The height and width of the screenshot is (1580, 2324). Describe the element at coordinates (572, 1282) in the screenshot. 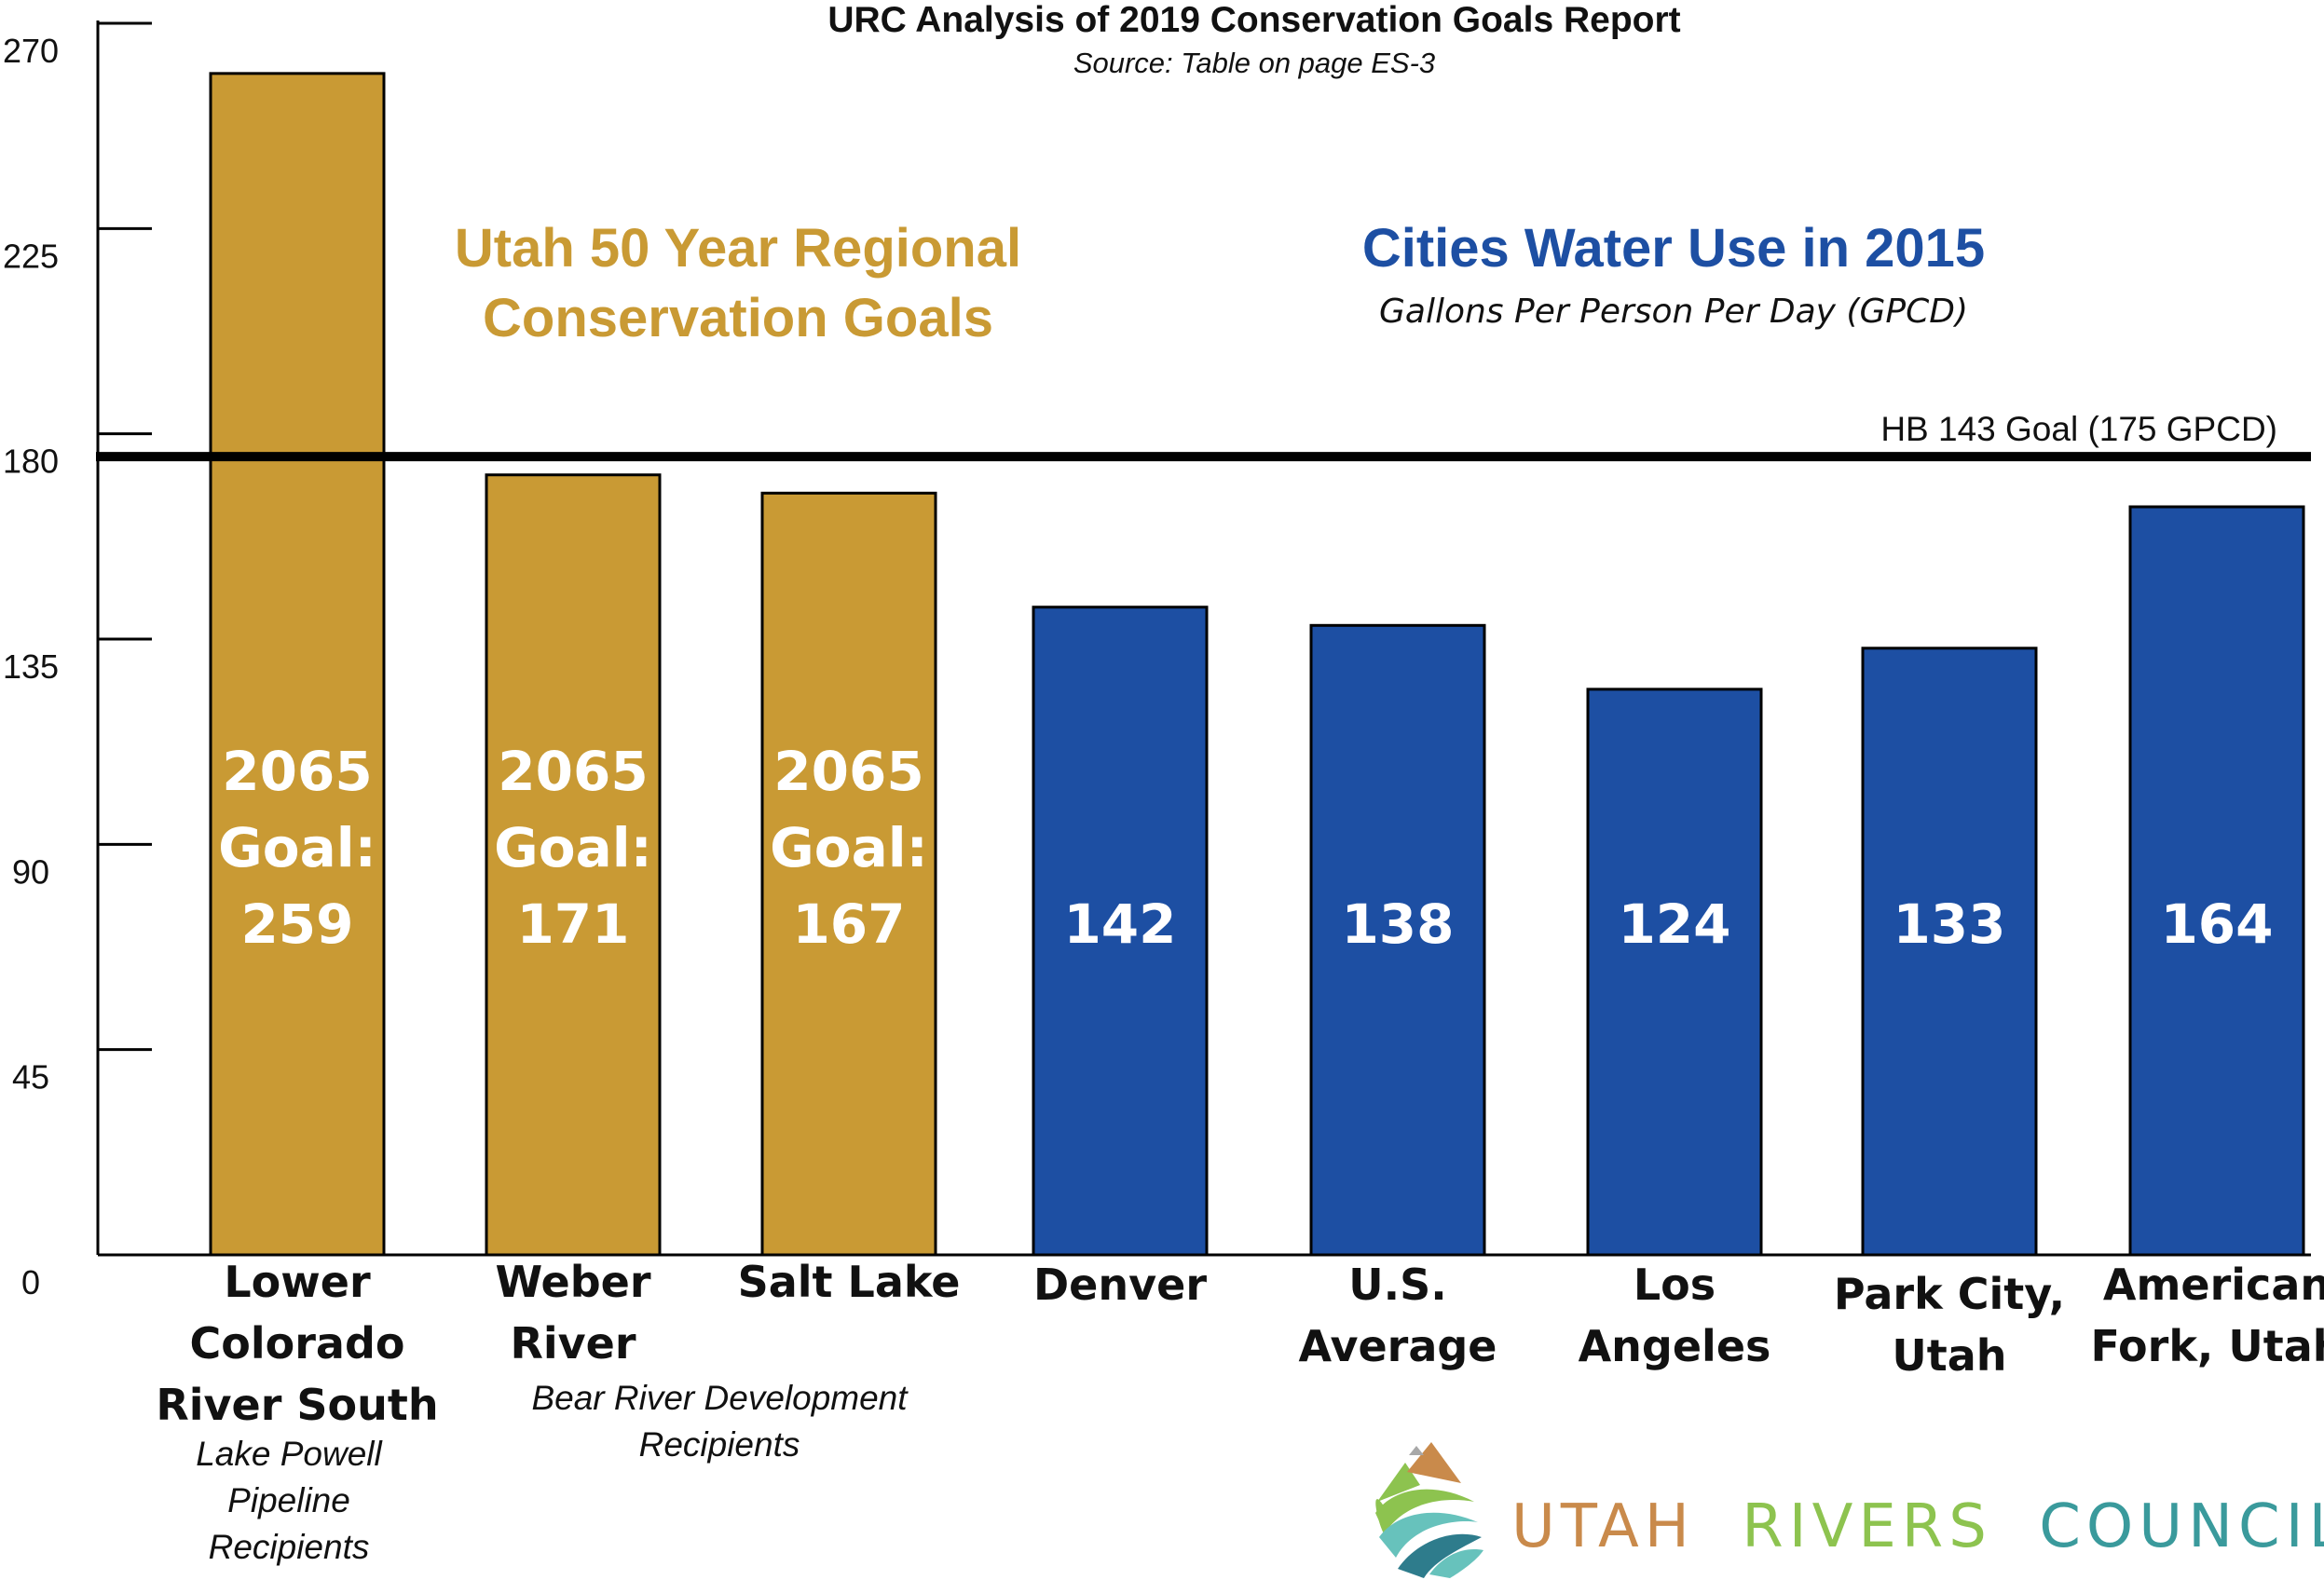

I see `x-category-label: Weber` at that location.